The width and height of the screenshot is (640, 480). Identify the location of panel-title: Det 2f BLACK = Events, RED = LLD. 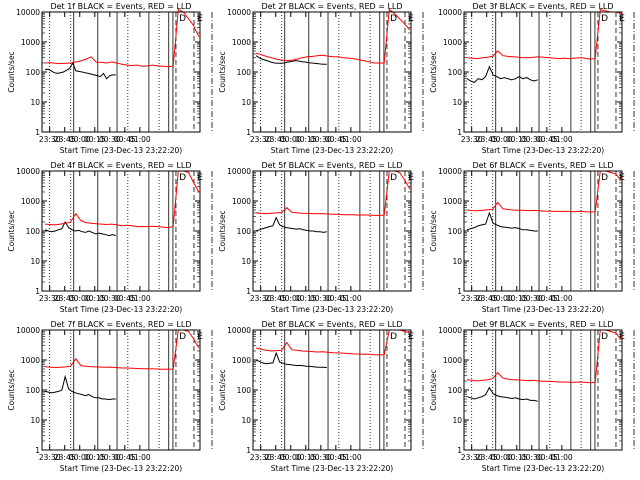
(331, 6).